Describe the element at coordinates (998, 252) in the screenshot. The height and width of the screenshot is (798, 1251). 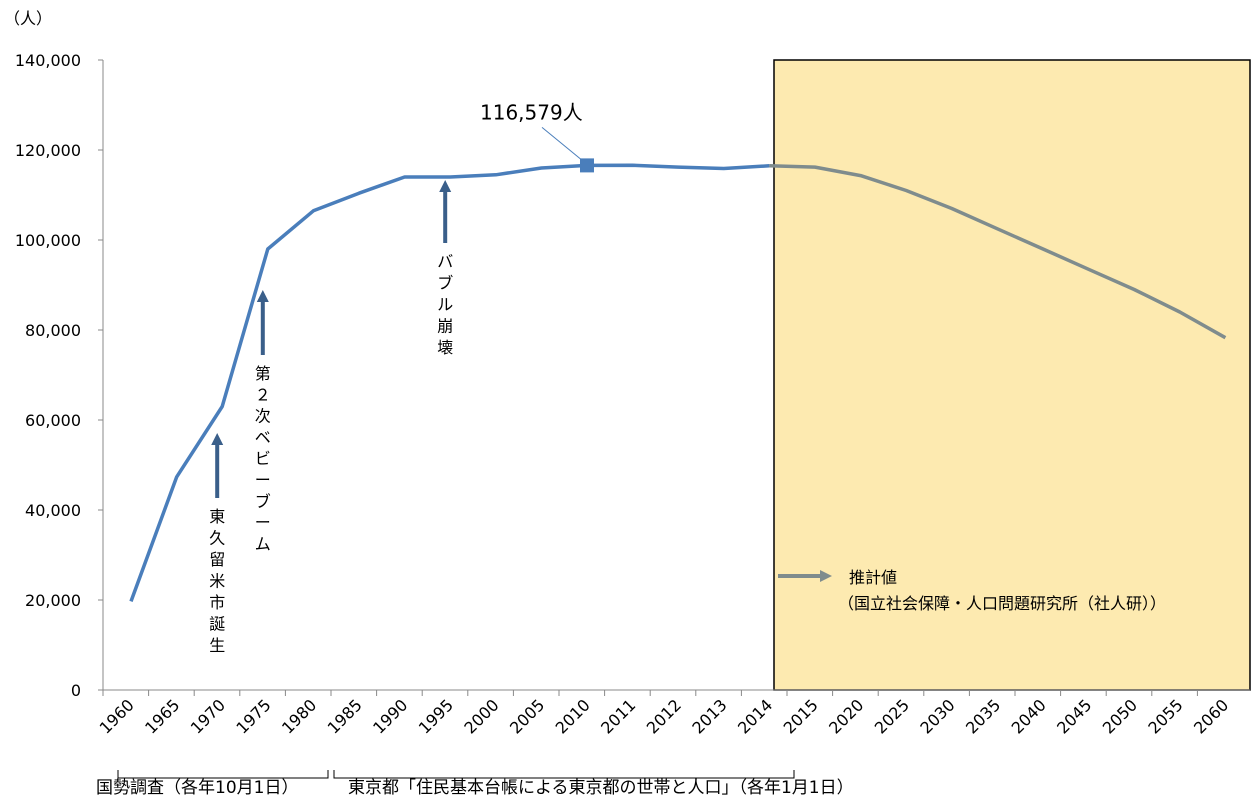
I see `series-line-projection` at that location.